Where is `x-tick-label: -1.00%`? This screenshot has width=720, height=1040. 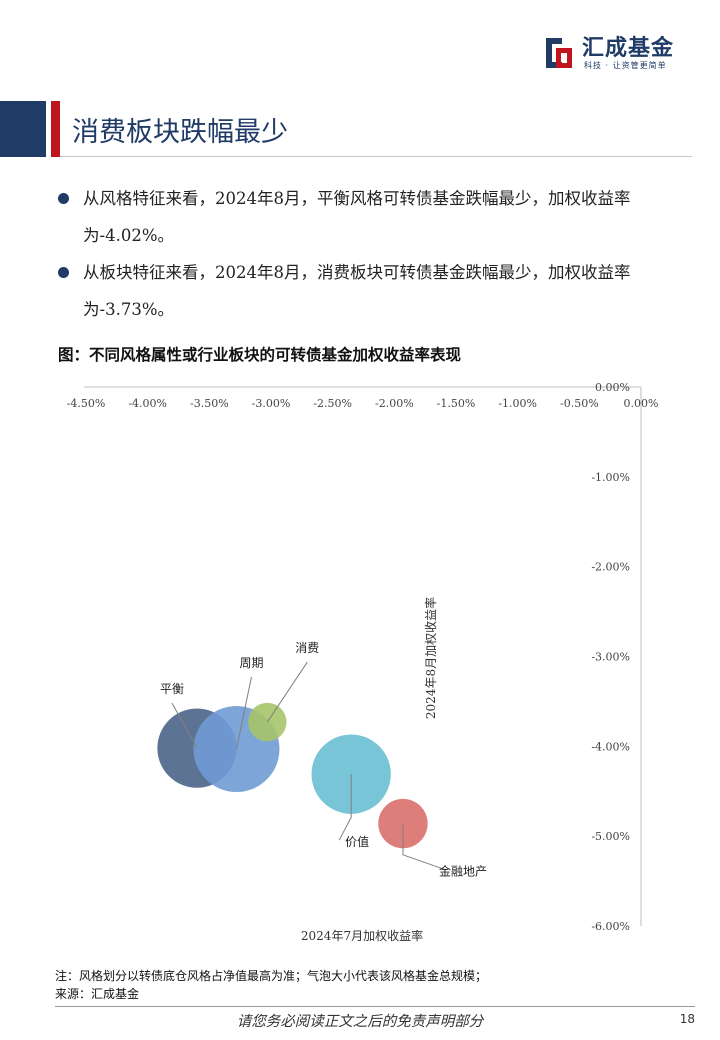
x-tick-label: -1.00% is located at coordinates (517, 403).